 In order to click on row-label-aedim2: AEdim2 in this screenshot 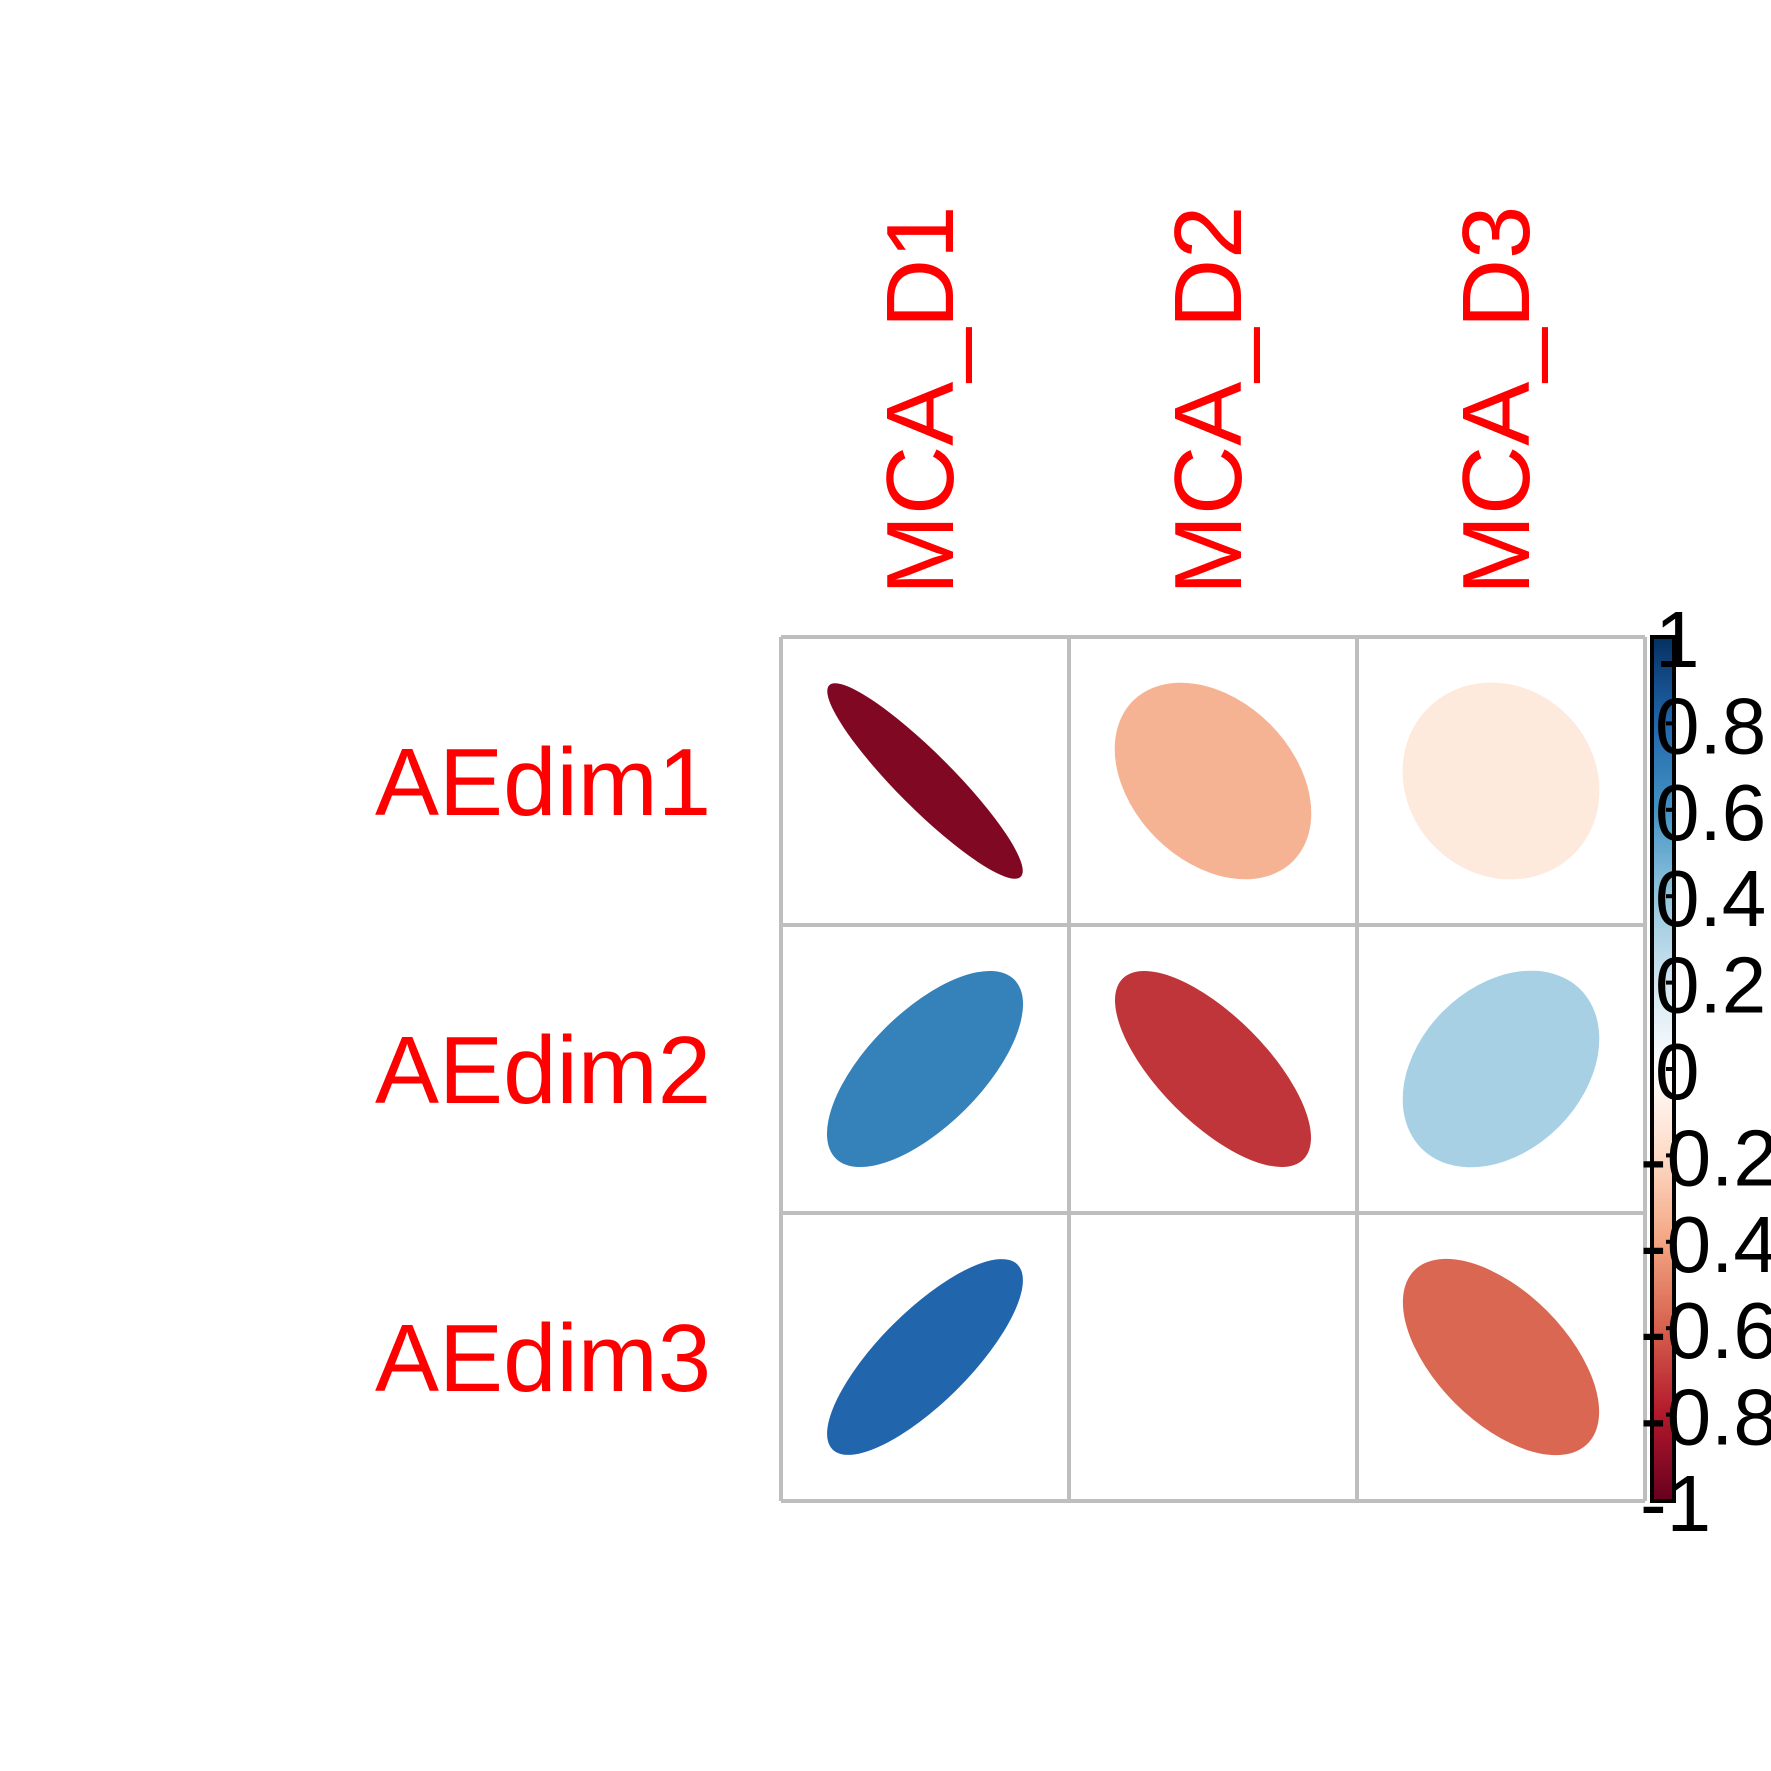, I will do `click(543, 1070)`.